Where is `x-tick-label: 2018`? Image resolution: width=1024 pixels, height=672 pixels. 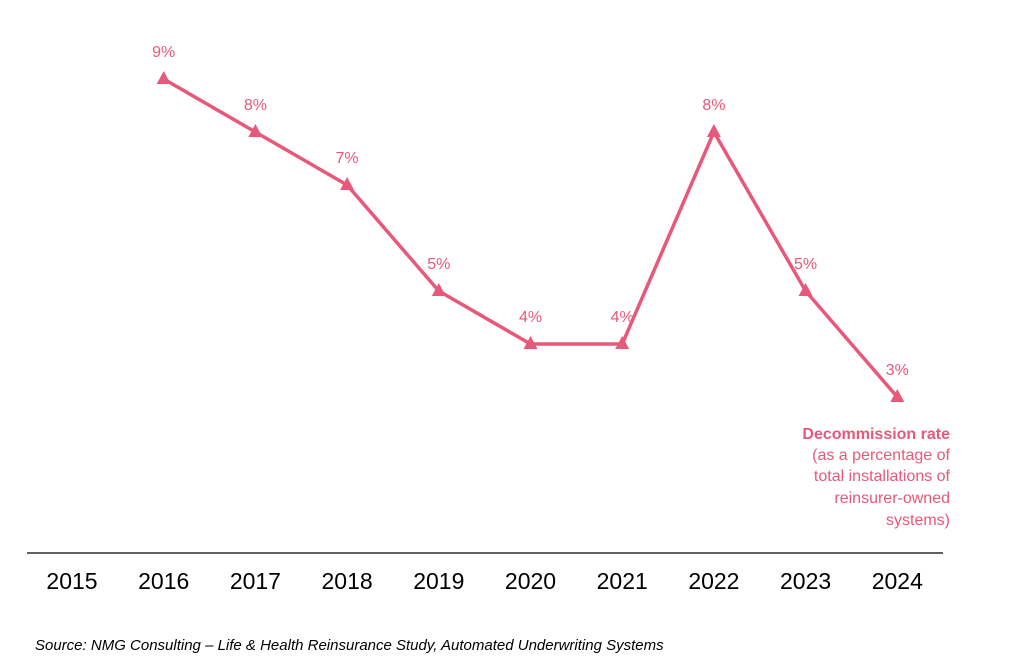
x-tick-label: 2018 is located at coordinates (347, 581).